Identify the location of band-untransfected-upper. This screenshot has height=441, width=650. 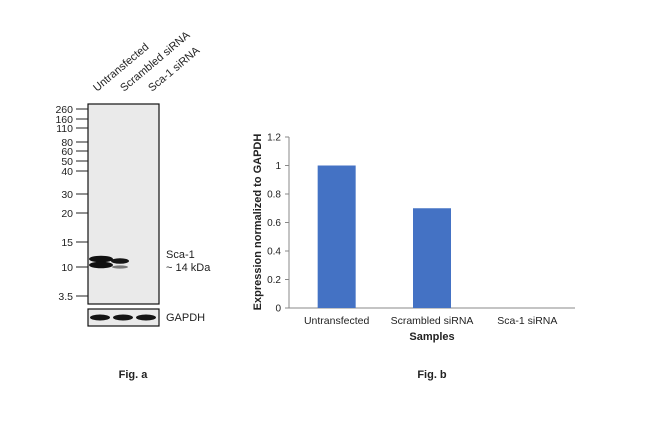
(101, 259).